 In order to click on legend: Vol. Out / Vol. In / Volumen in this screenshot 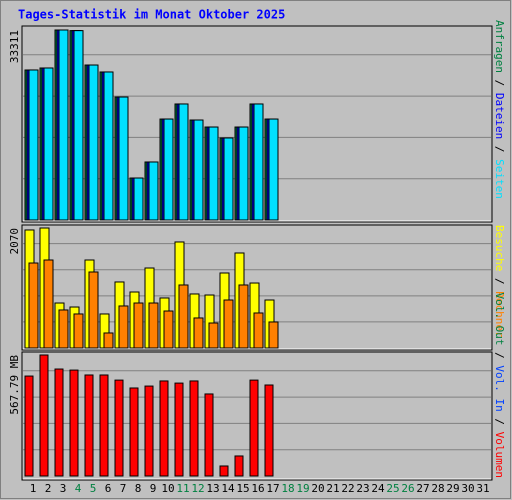, I will do `click(499, 385)`.